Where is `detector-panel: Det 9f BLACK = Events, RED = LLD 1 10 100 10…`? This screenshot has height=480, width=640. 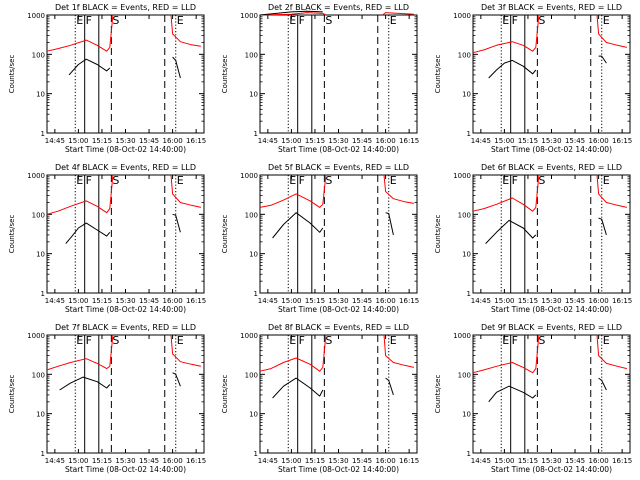 detector-panel: Det 9f BLACK = Events, RED = LLD 1 10 100 10… is located at coordinates (533, 398).